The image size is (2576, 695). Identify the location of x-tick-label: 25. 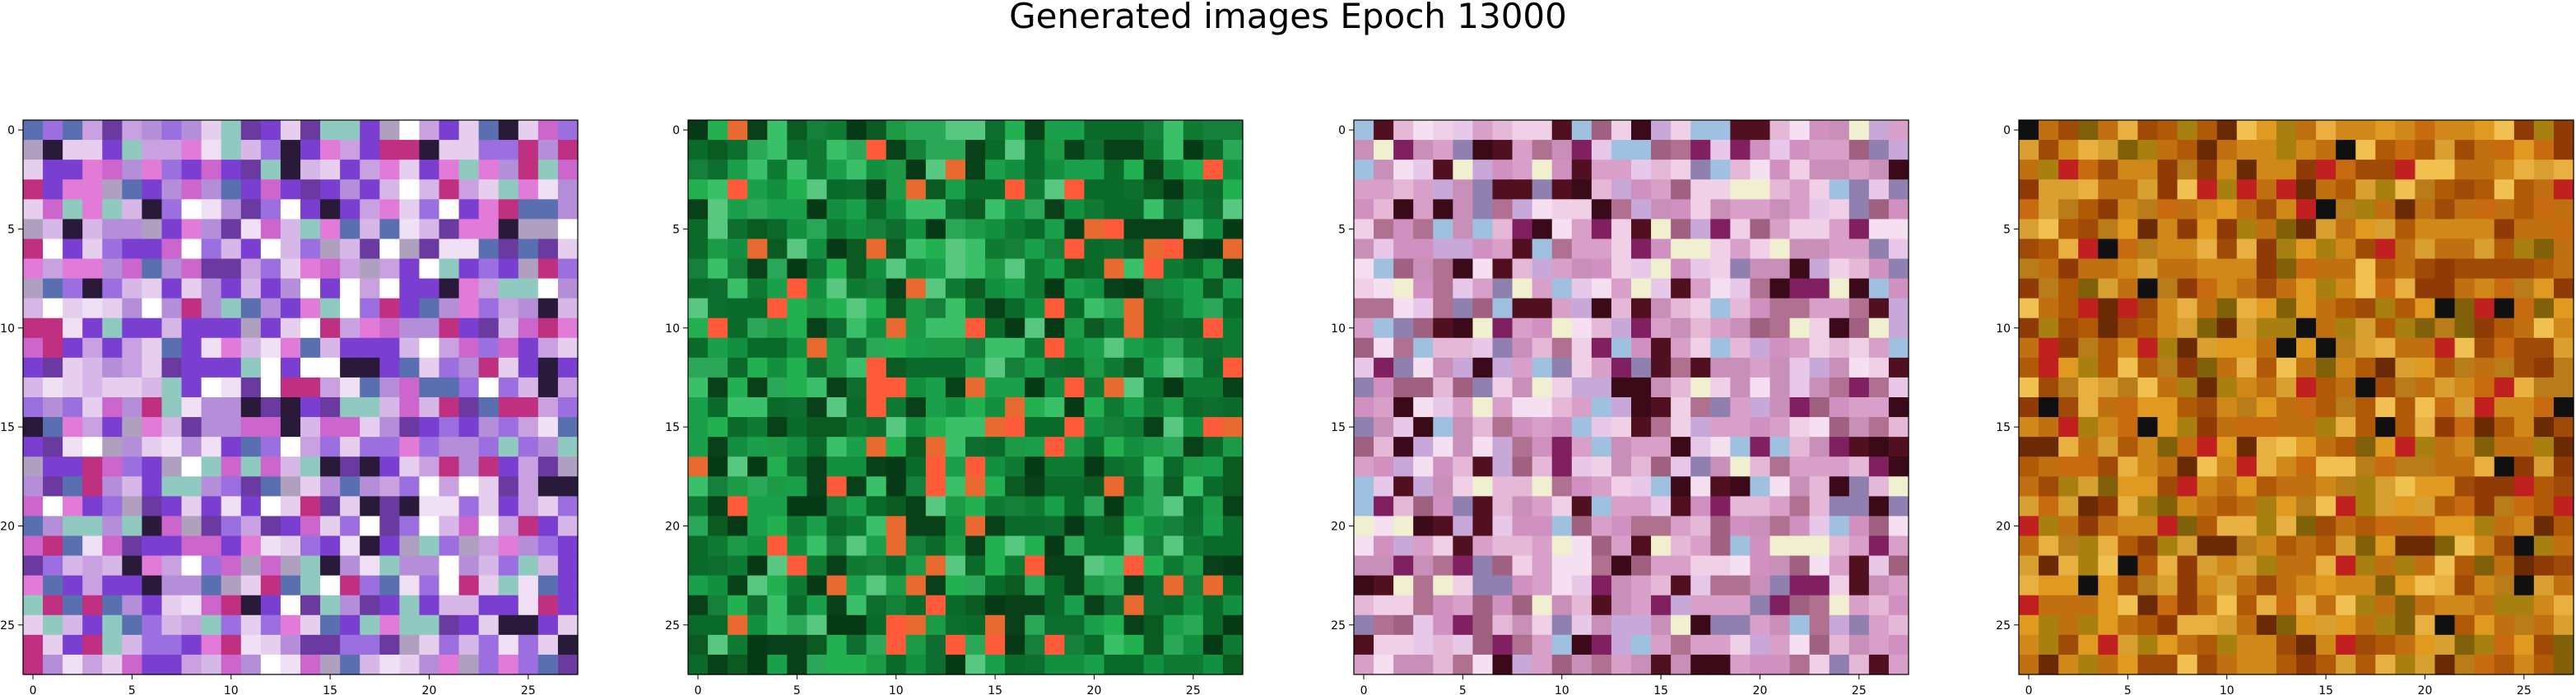
(2524, 689).